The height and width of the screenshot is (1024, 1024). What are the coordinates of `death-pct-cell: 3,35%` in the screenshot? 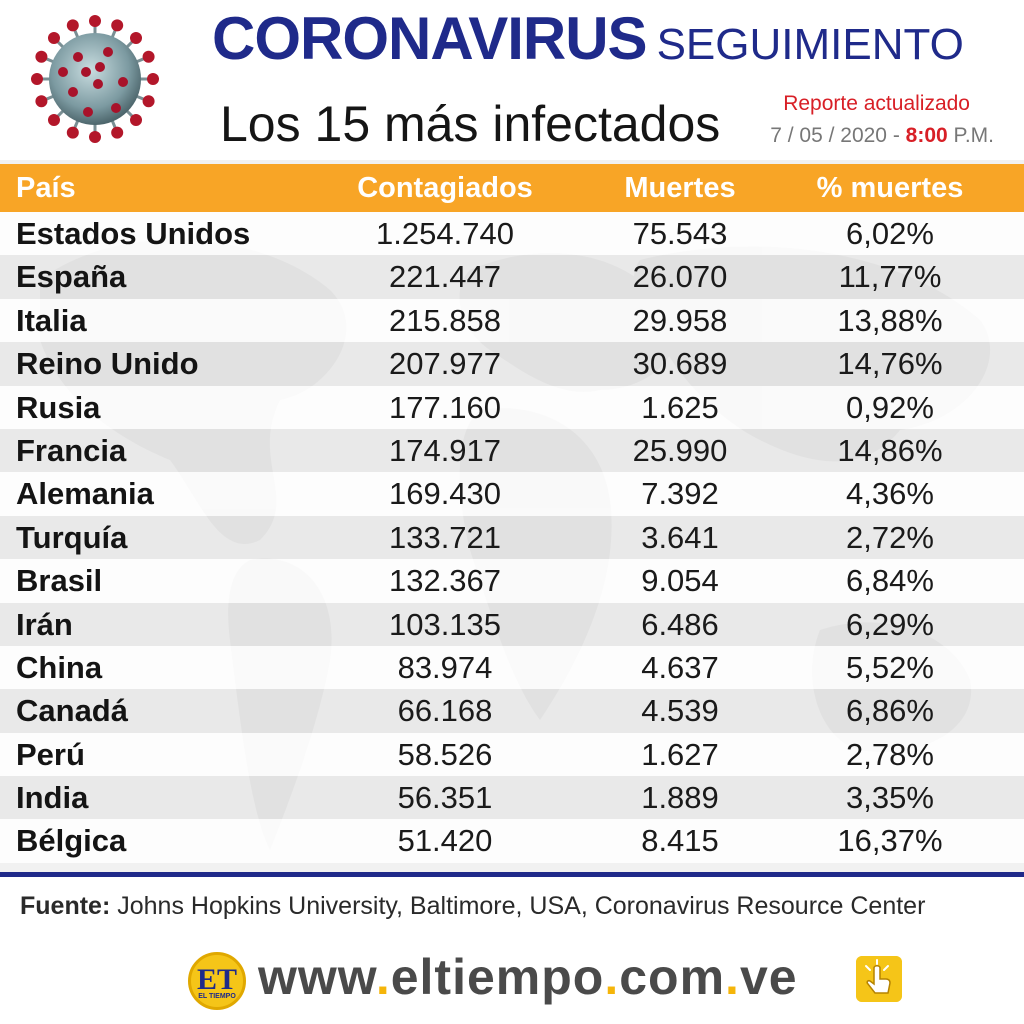 It's located at (890, 798).